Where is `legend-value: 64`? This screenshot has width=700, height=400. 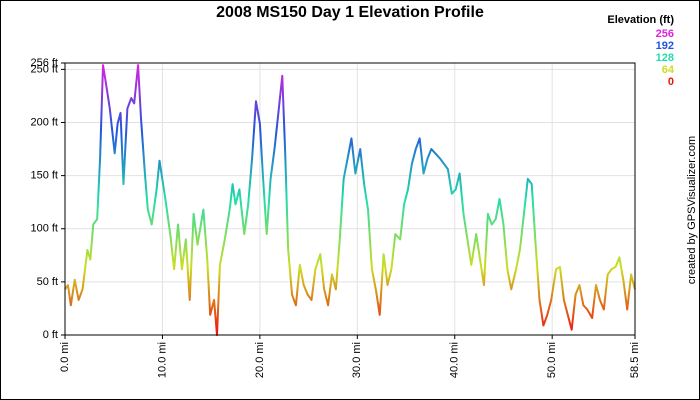
legend-value: 64 is located at coordinates (668, 70).